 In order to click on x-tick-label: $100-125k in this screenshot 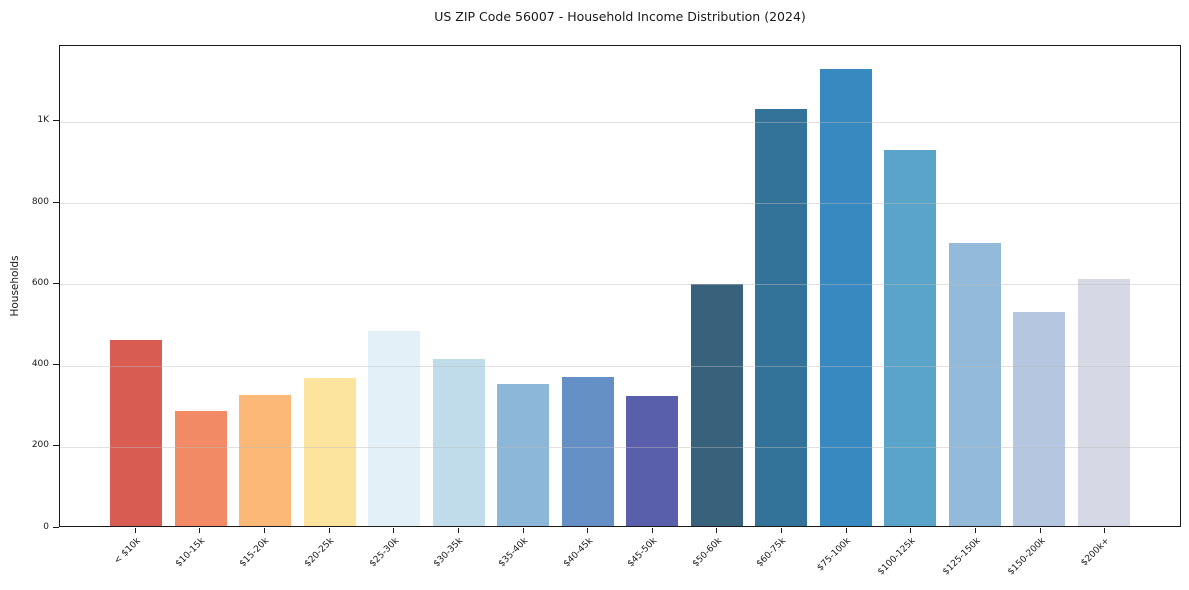, I will do `click(897, 557)`.